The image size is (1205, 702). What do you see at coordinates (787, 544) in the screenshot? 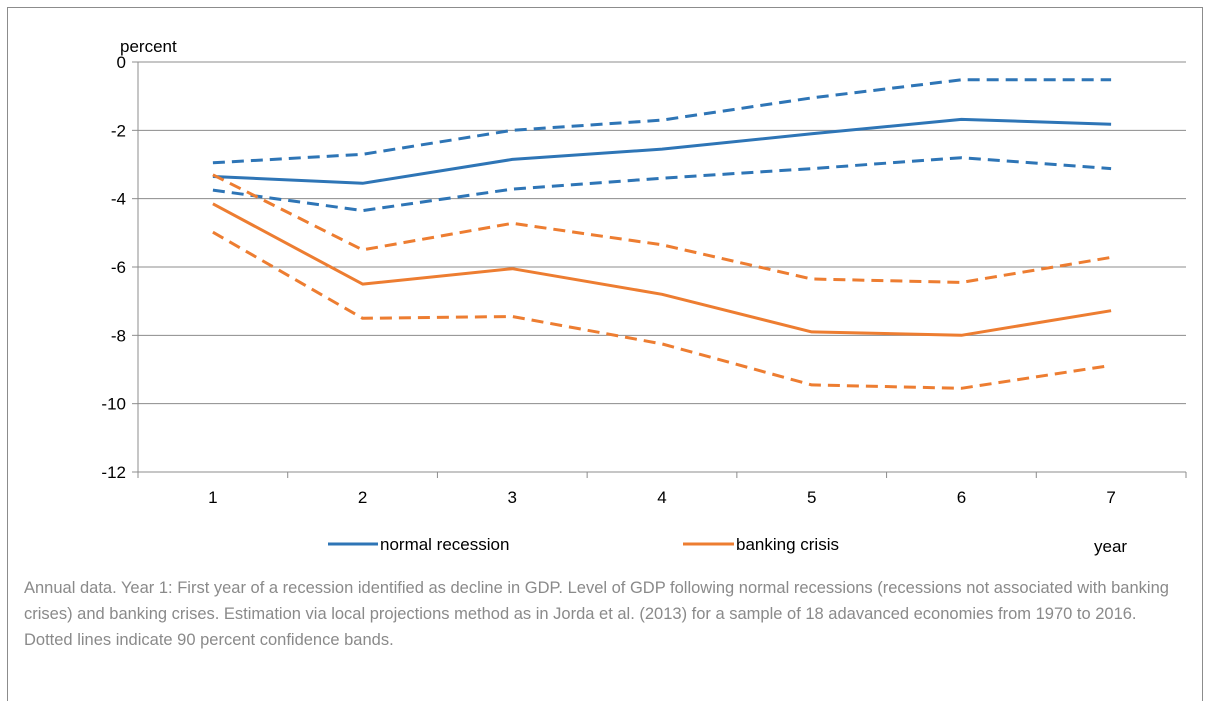
I see `legend-label: banking crisis` at bounding box center [787, 544].